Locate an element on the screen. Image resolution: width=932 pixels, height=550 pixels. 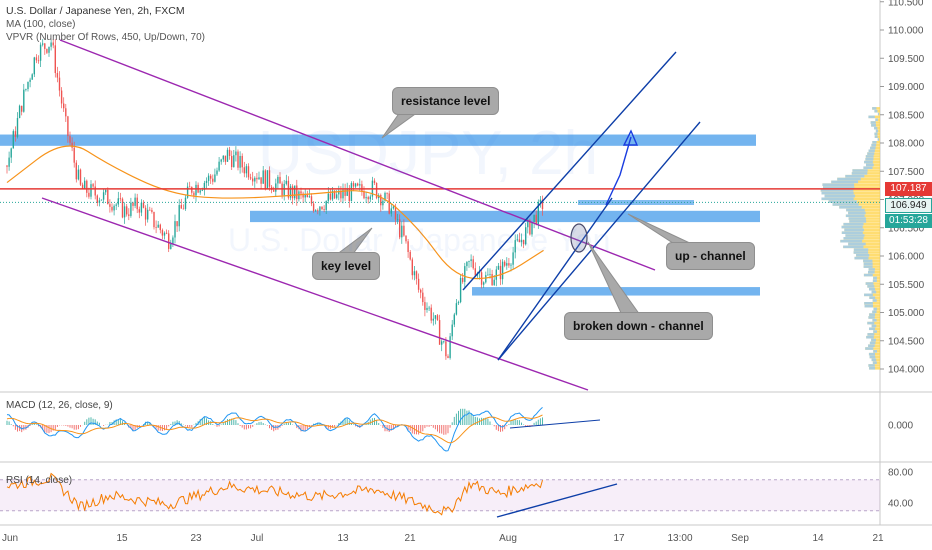
projection-arrowhead is located at coordinates (630, 137).